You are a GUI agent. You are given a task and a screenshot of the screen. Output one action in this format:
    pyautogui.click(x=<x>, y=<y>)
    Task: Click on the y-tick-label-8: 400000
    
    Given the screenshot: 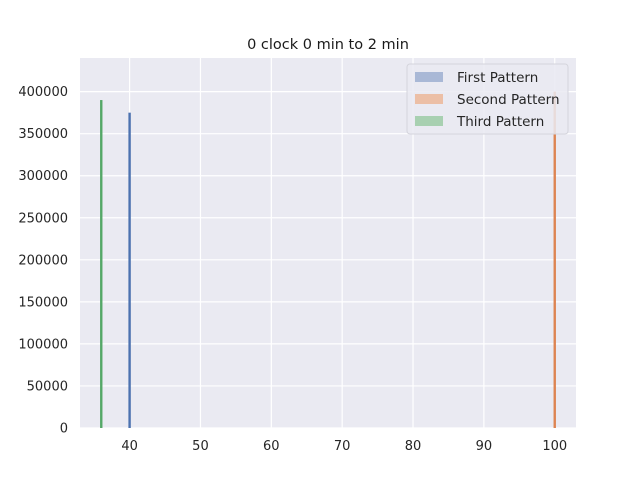 What is the action you would take?
    pyautogui.click(x=43, y=92)
    